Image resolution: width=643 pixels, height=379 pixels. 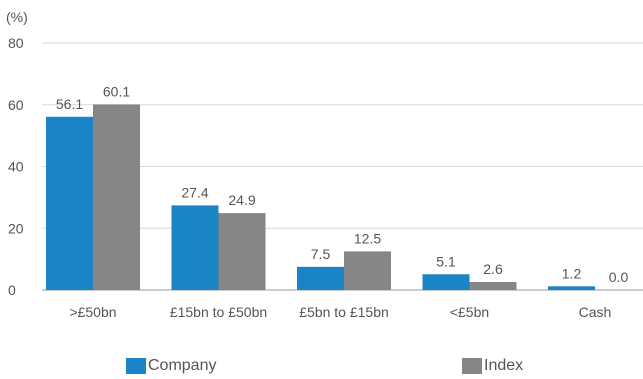 What do you see at coordinates (92, 312) in the screenshot?
I see `category-label-0: >£50bn` at bounding box center [92, 312].